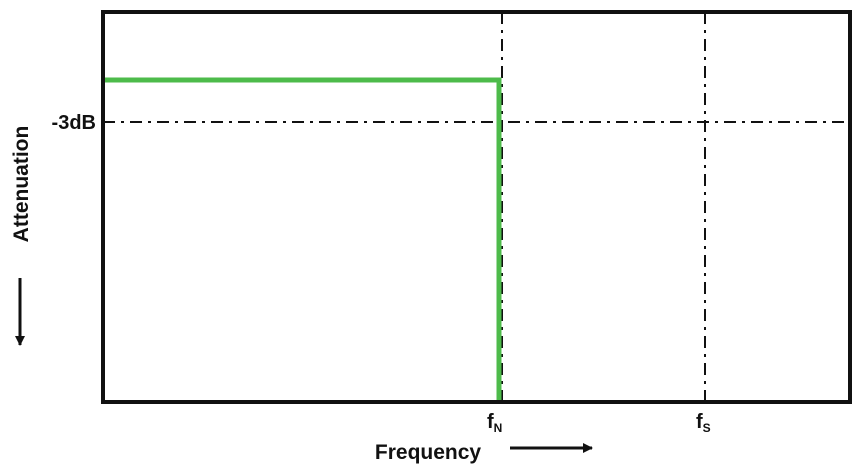  I want to click on attenuation-axis-label: Attenuation, so click(21, 184).